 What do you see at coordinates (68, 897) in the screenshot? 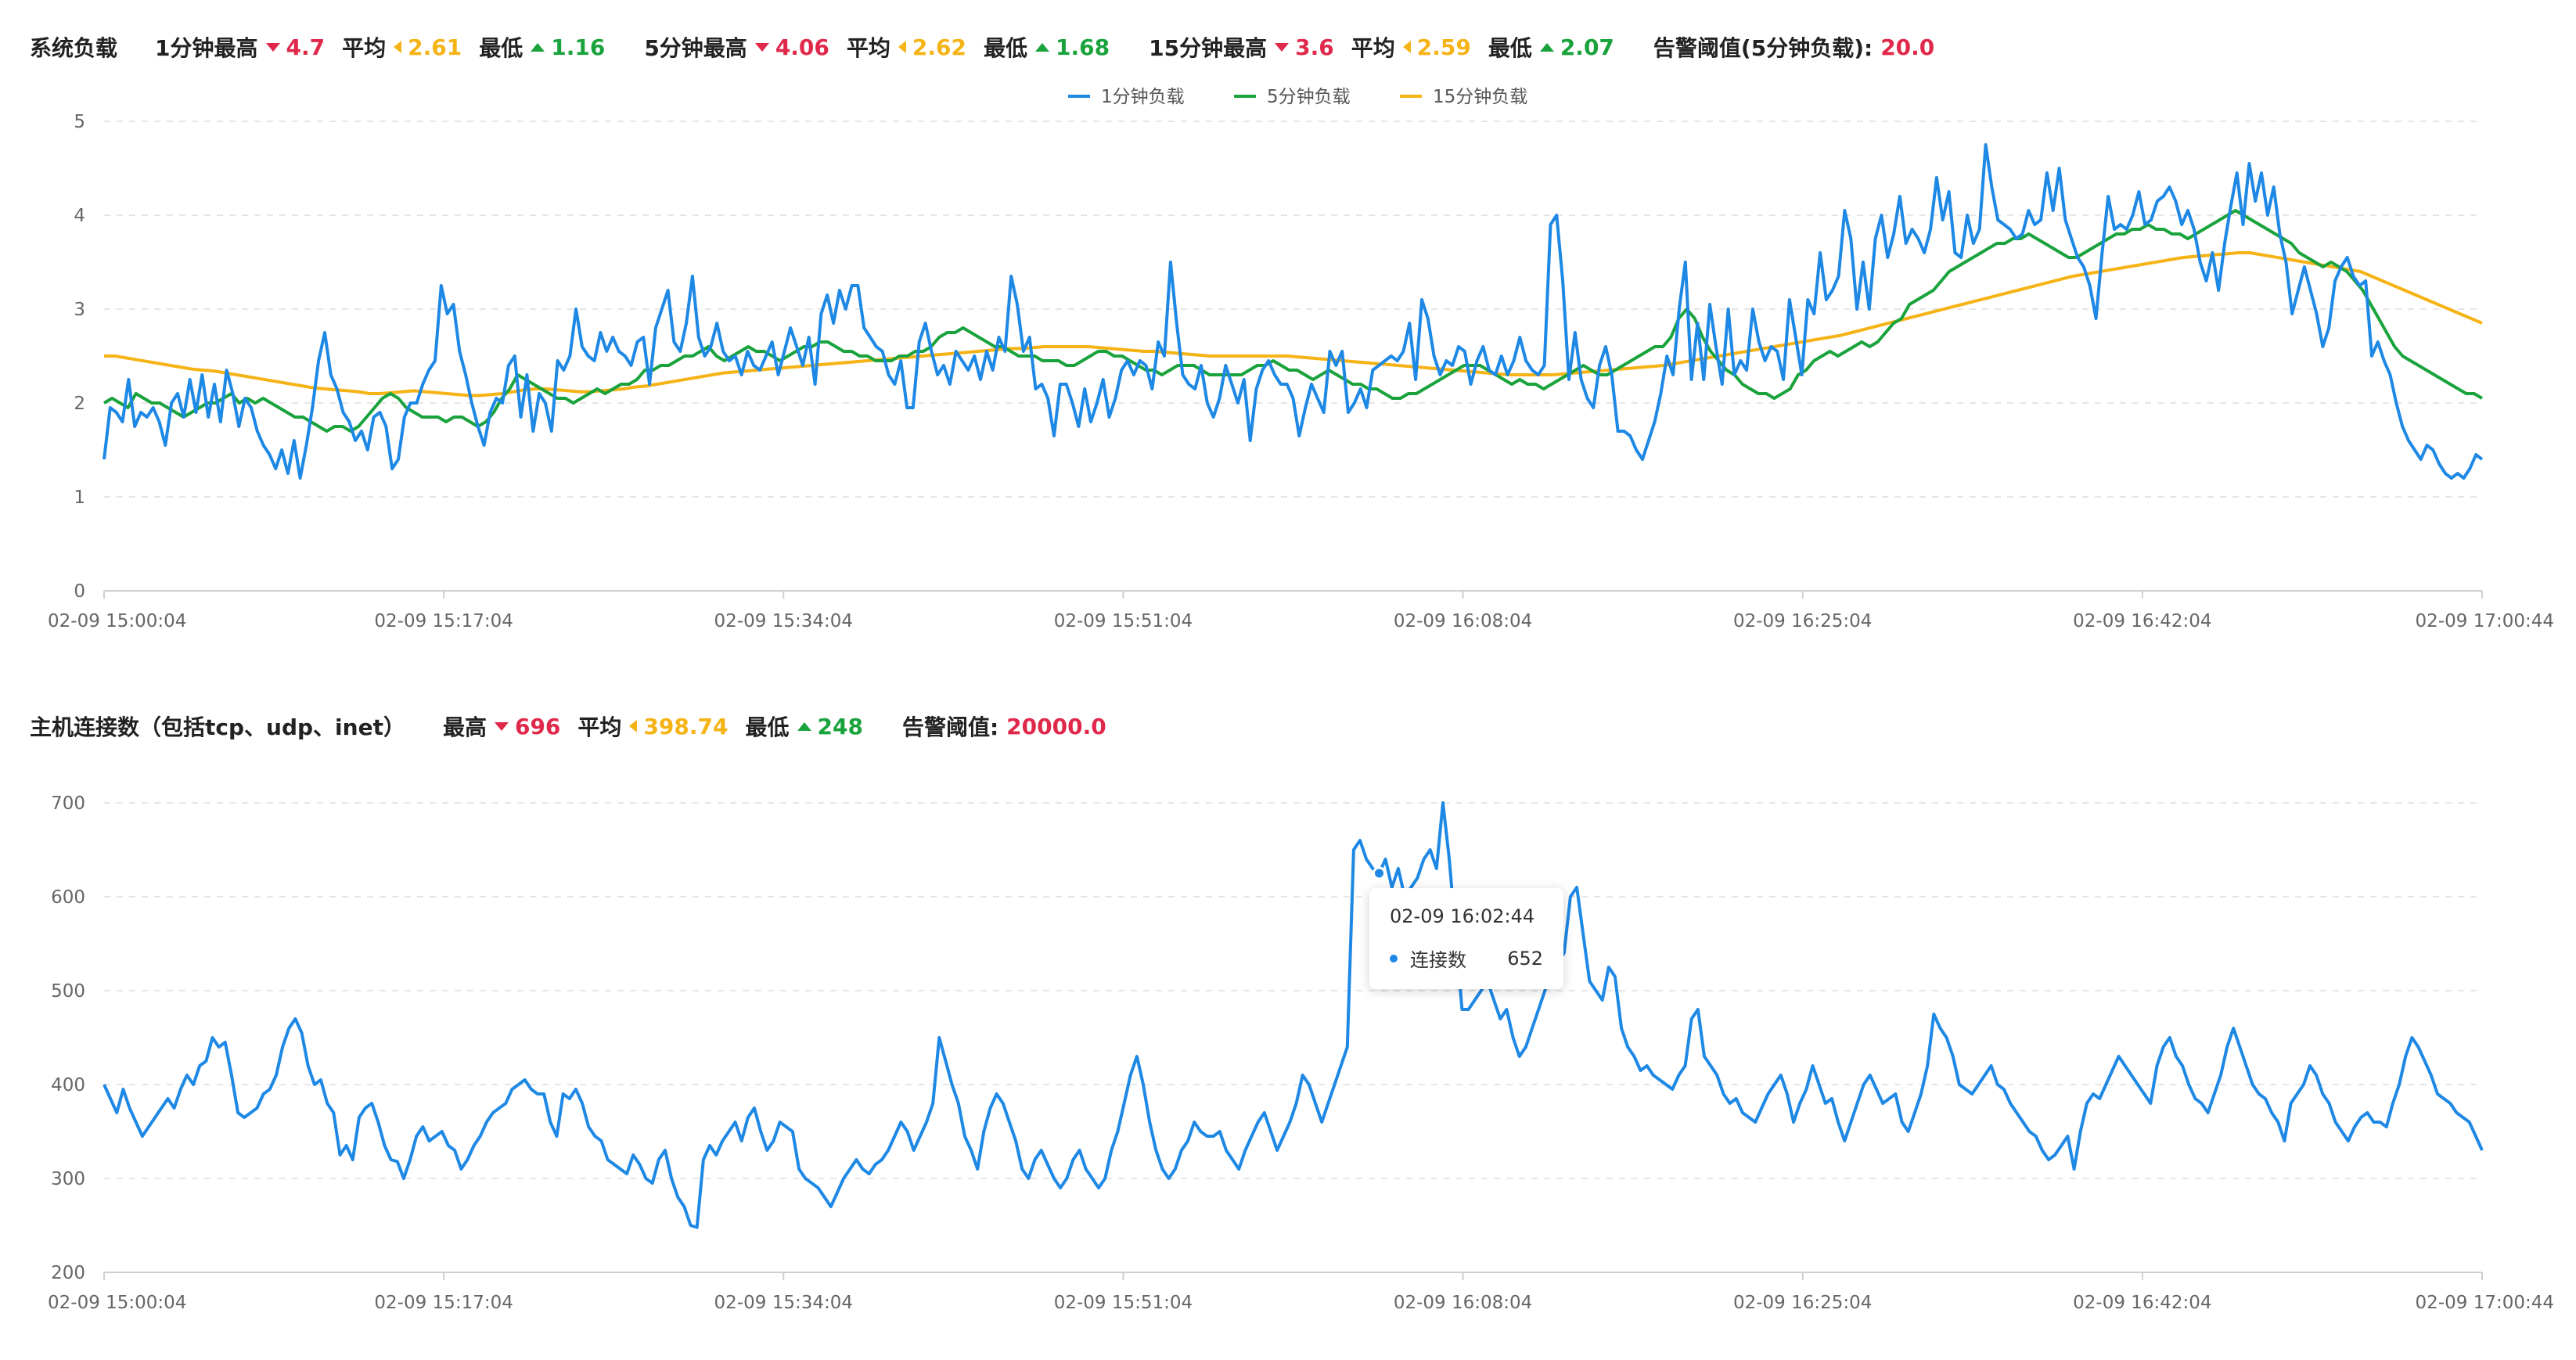
I see `y-tick-label: 600` at bounding box center [68, 897].